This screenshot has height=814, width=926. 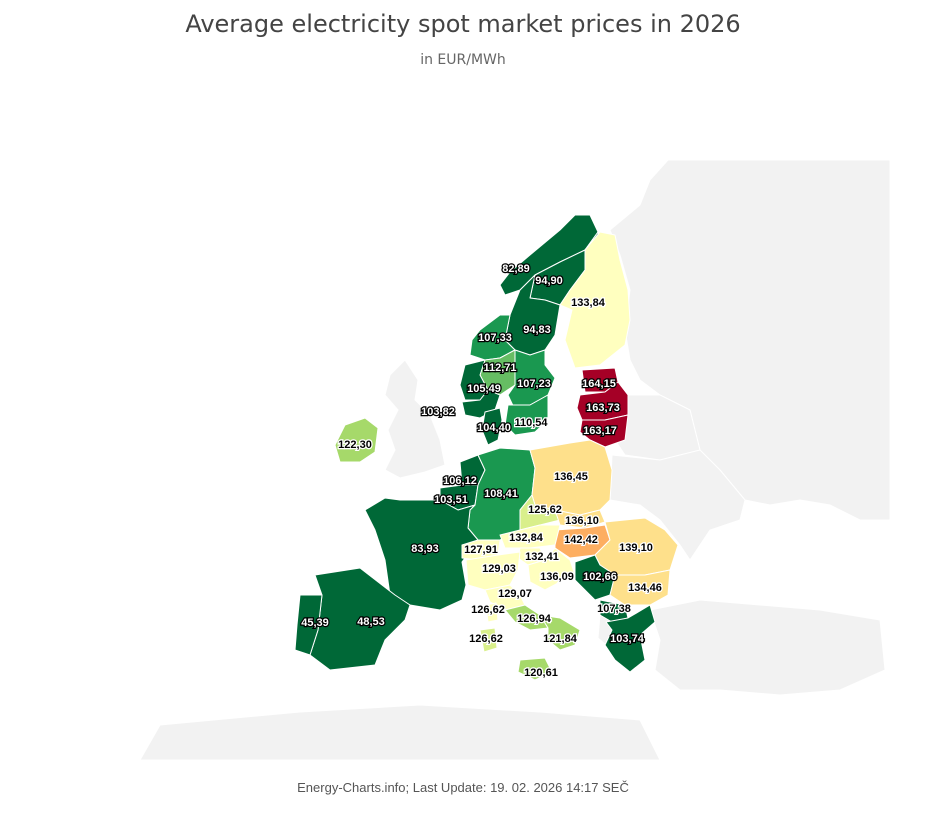 I want to click on region-bg, so click(x=640, y=587).